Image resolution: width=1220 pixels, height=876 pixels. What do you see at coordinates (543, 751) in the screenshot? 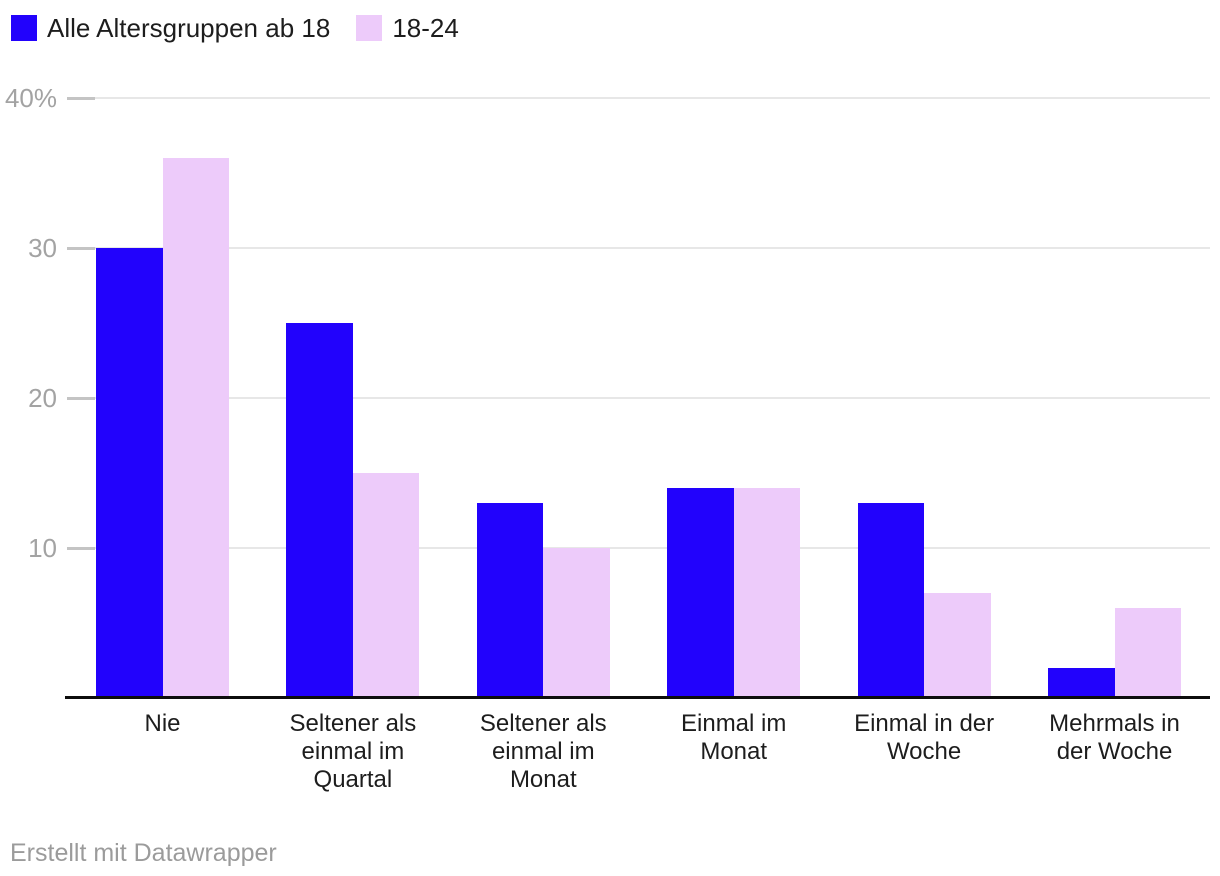
I see `x-axis-category-label: Seltener als einmal im Monat` at bounding box center [543, 751].